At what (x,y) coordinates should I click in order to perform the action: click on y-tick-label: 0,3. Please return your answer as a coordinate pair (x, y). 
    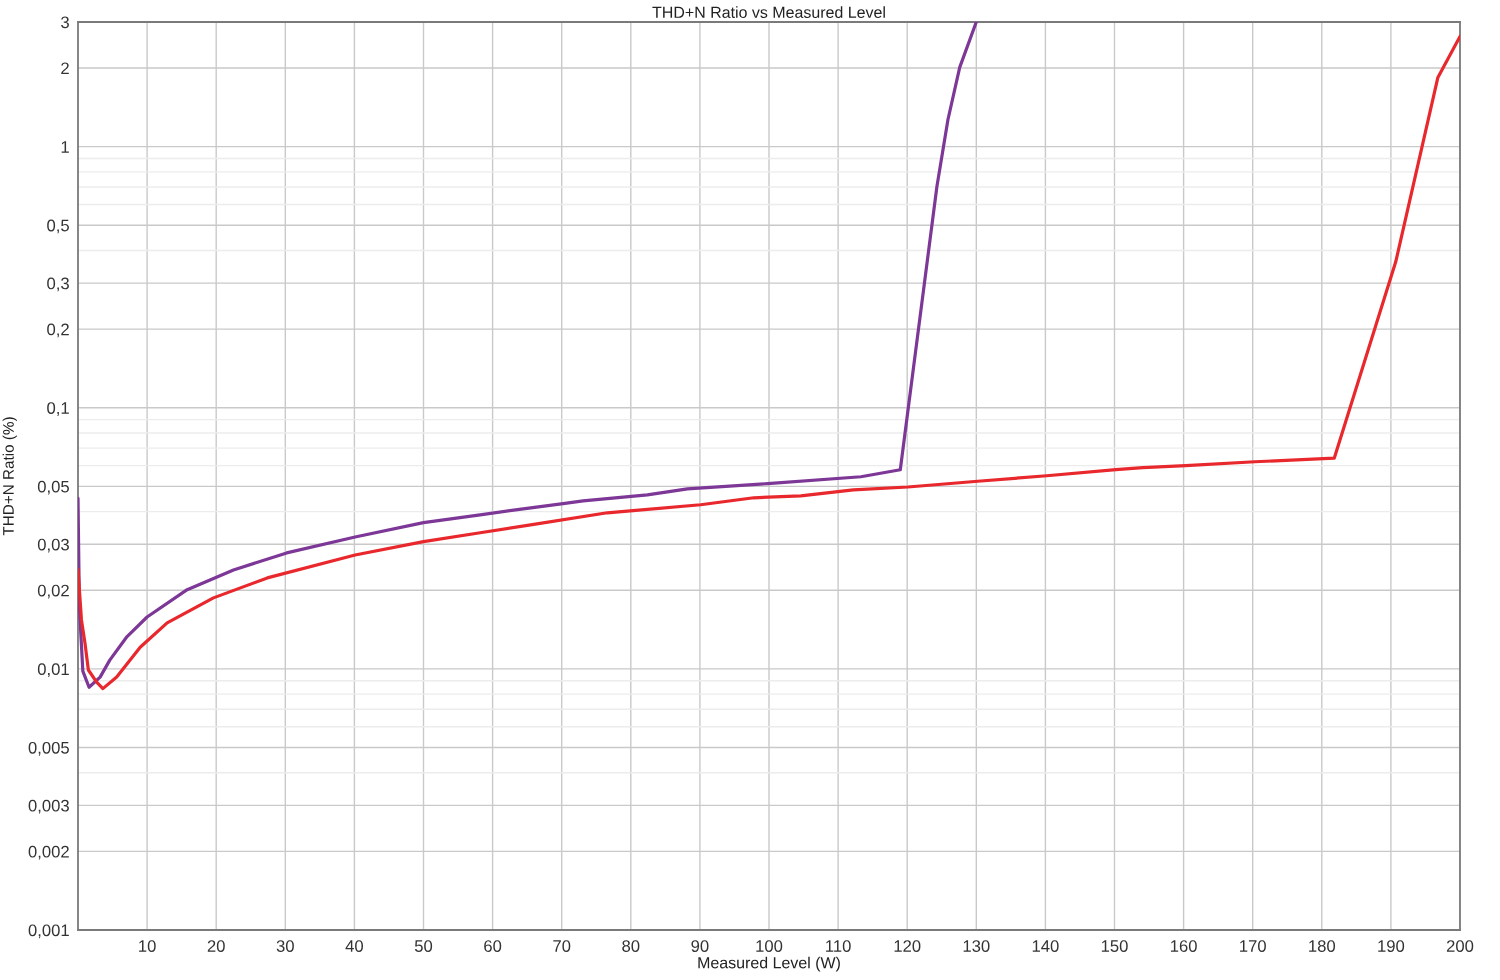
    Looking at the image, I should click on (58, 284).